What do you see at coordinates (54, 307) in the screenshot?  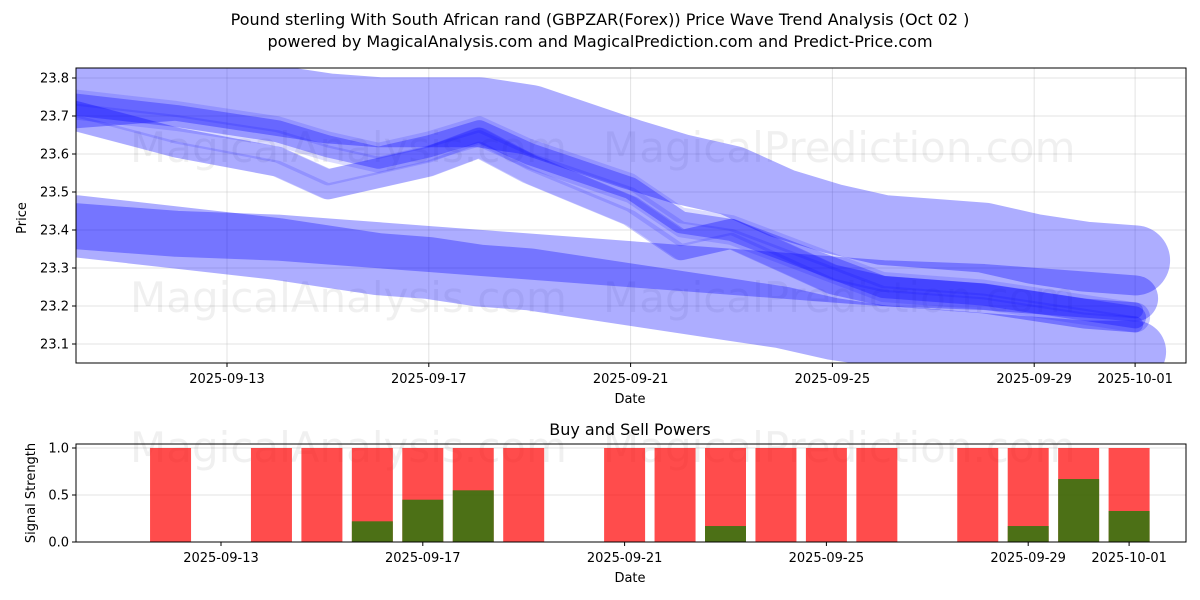 I see `y-tick-label: 23.2` at bounding box center [54, 307].